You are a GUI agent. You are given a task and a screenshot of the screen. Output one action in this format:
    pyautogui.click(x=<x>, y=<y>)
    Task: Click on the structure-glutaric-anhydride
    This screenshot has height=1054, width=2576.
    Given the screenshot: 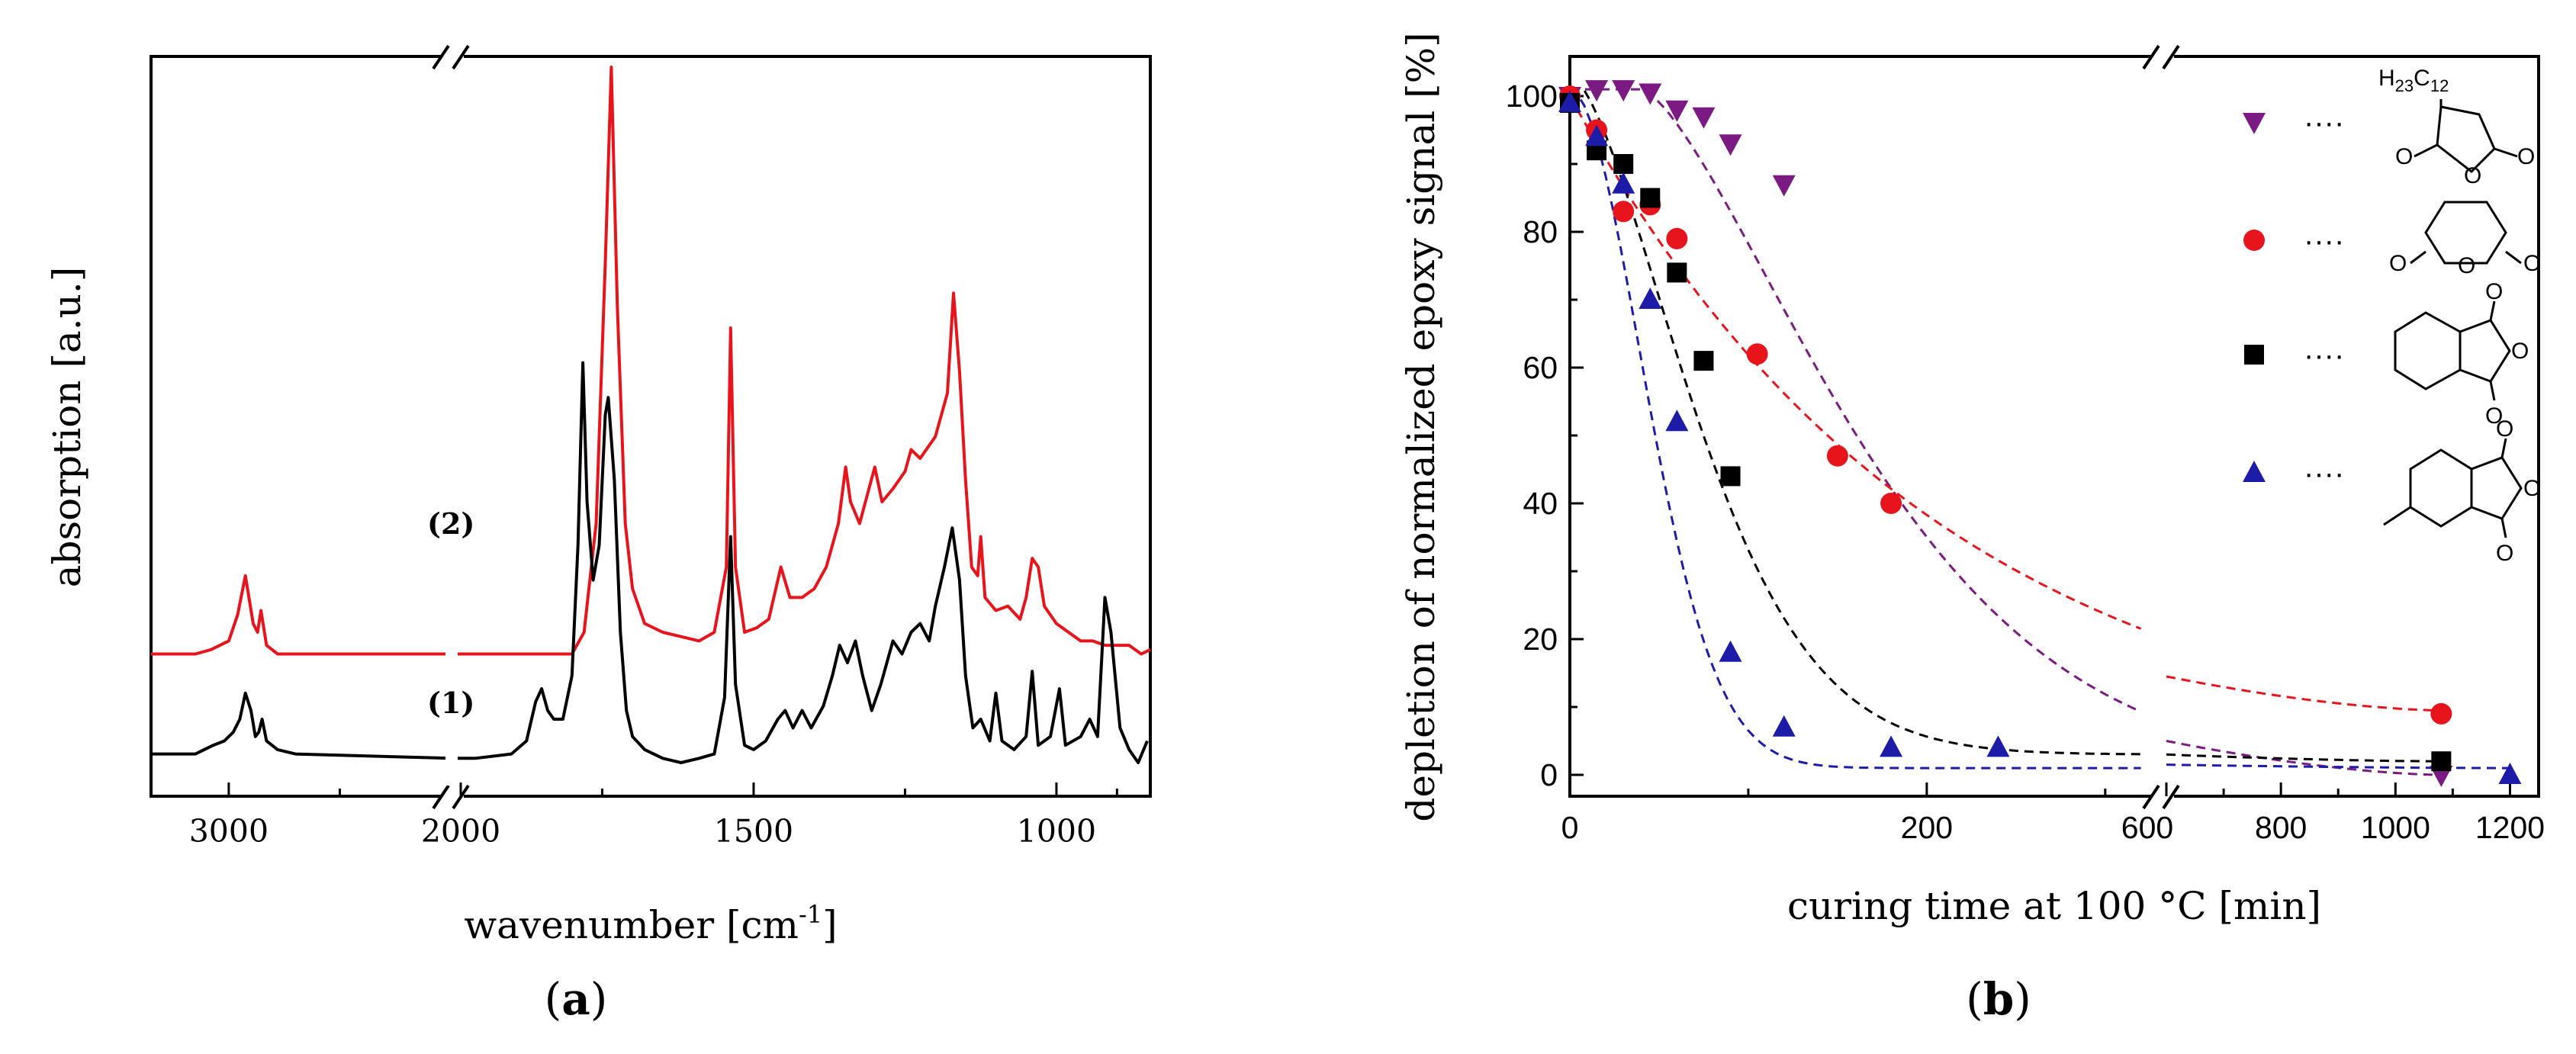 What is the action you would take?
    pyautogui.click(x=2466, y=233)
    